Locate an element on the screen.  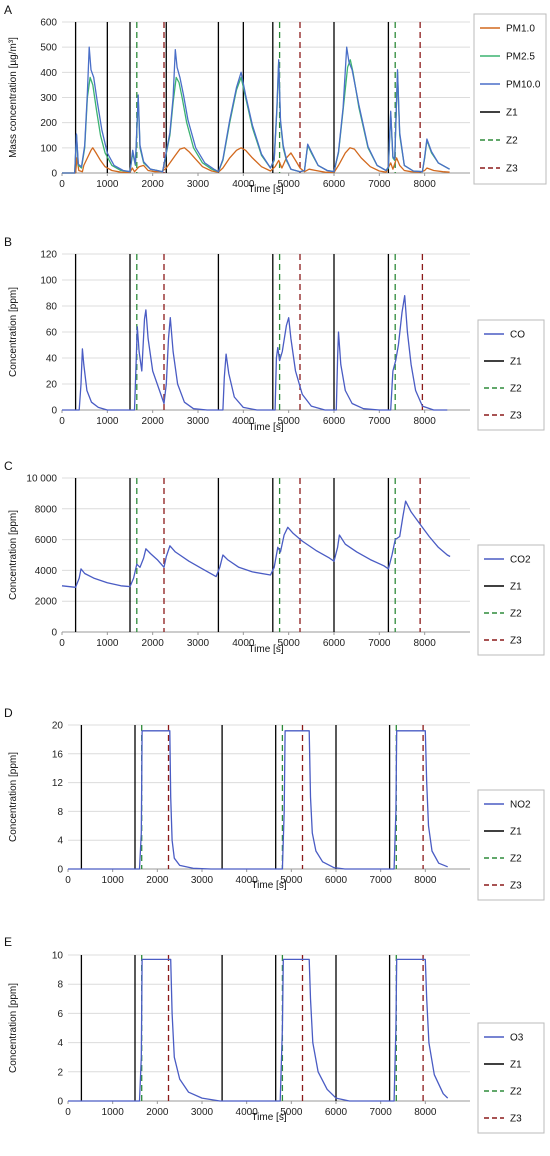
series-line-no2 is located at coordinates (258, 800).